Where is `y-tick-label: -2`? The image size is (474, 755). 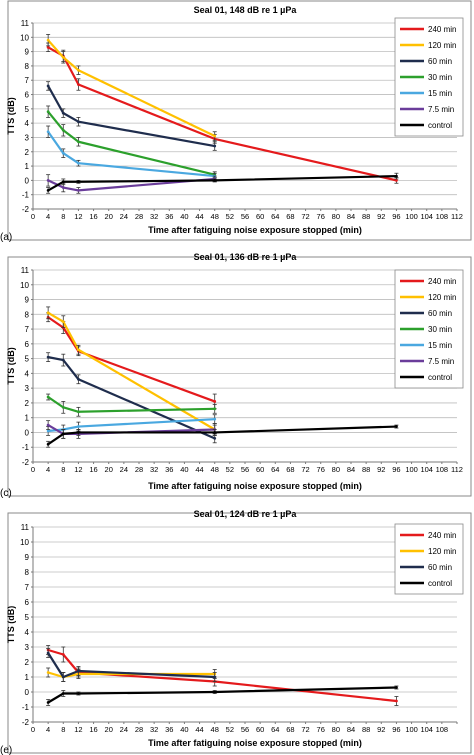
y-tick-label: -2 is located at coordinates (26, 462).